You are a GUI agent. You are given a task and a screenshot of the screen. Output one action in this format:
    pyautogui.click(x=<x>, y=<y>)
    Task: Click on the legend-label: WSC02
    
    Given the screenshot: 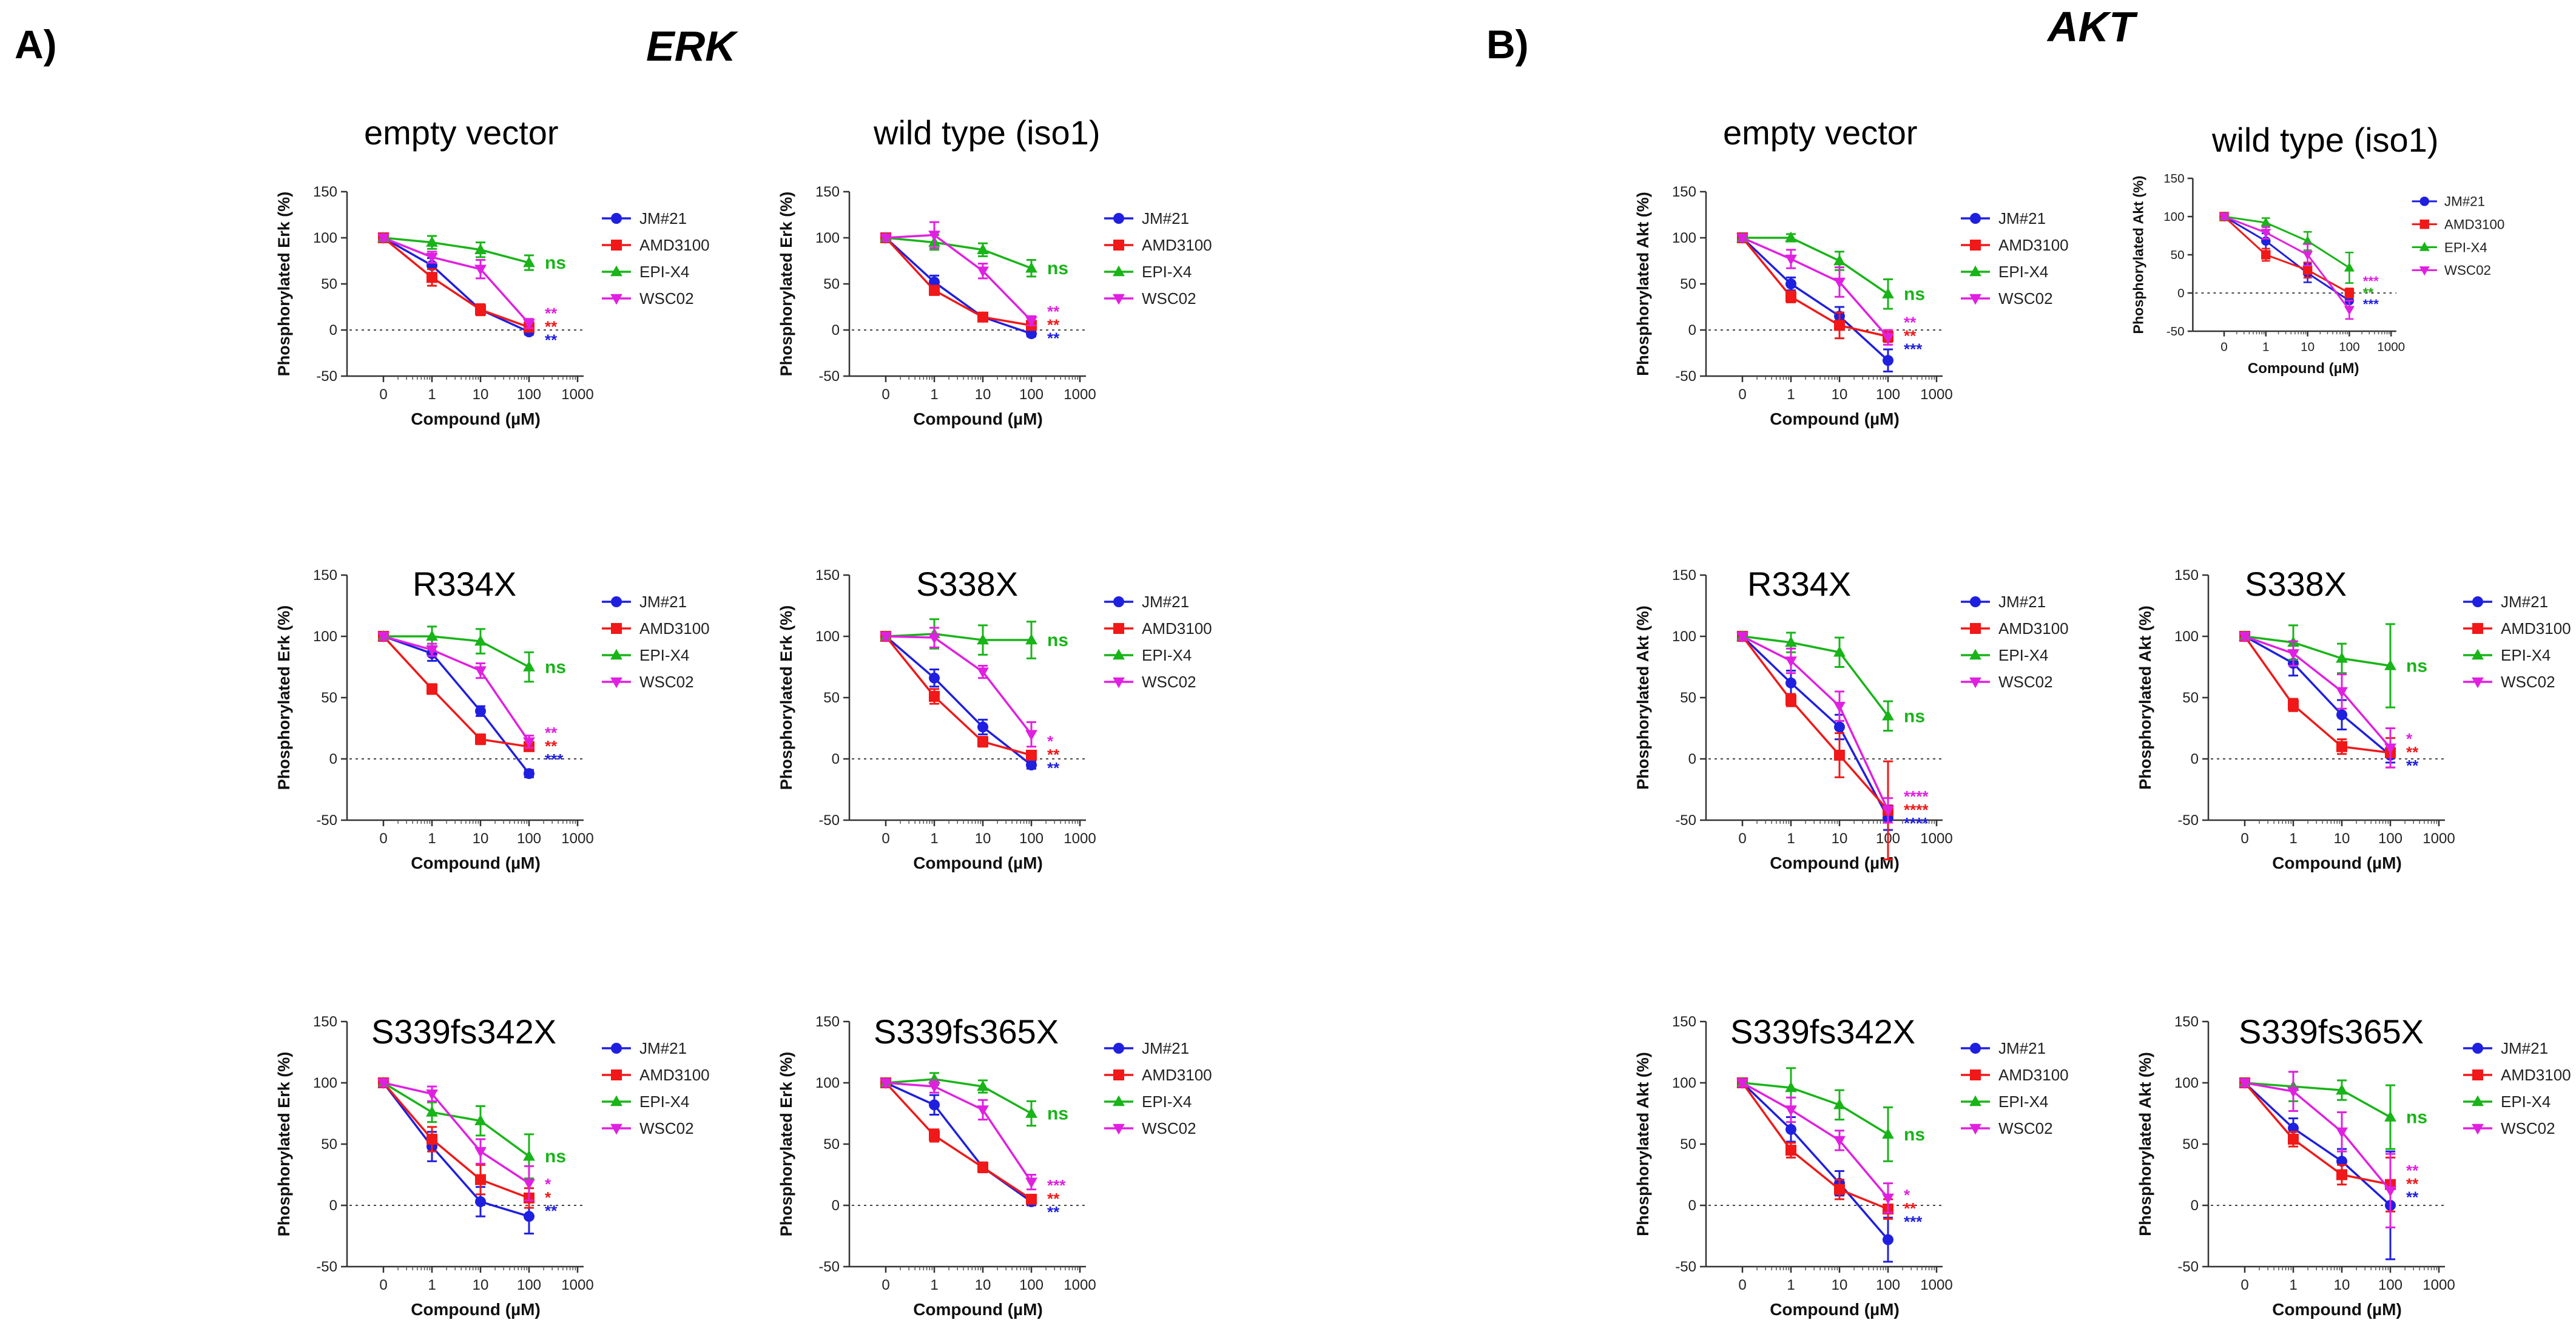 What is the action you would take?
    pyautogui.click(x=2026, y=298)
    